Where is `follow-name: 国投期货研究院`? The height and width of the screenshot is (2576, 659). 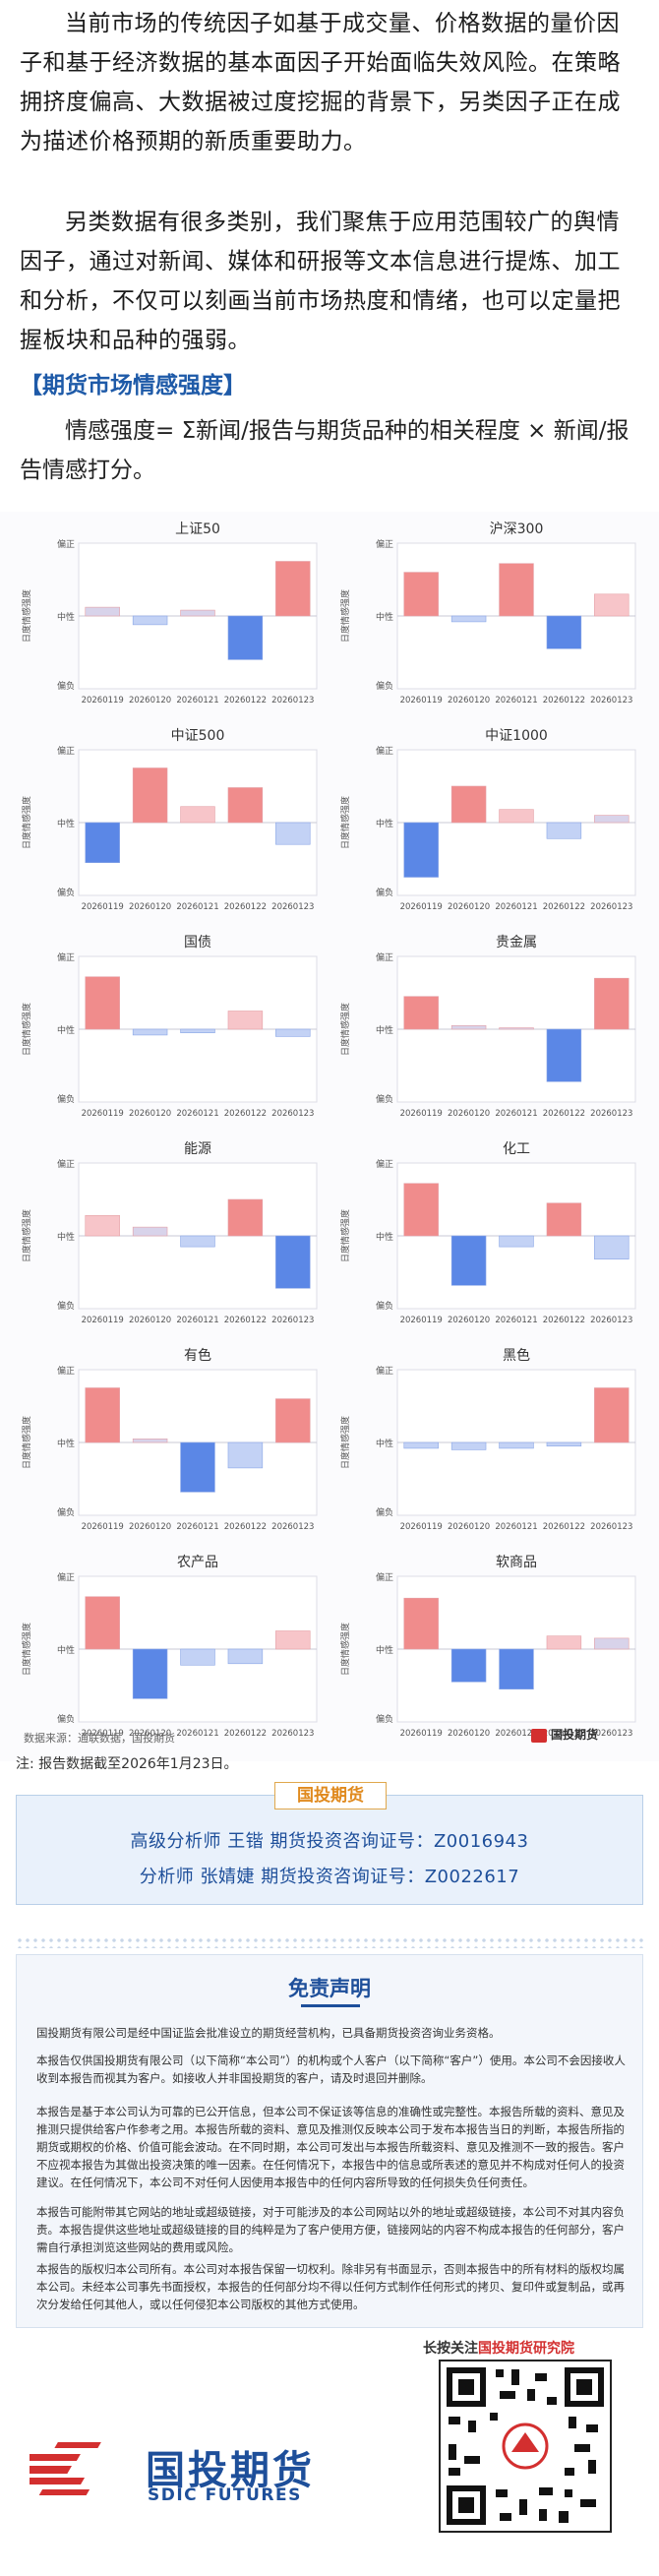
follow-name: 国投期货研究院 is located at coordinates (526, 2349).